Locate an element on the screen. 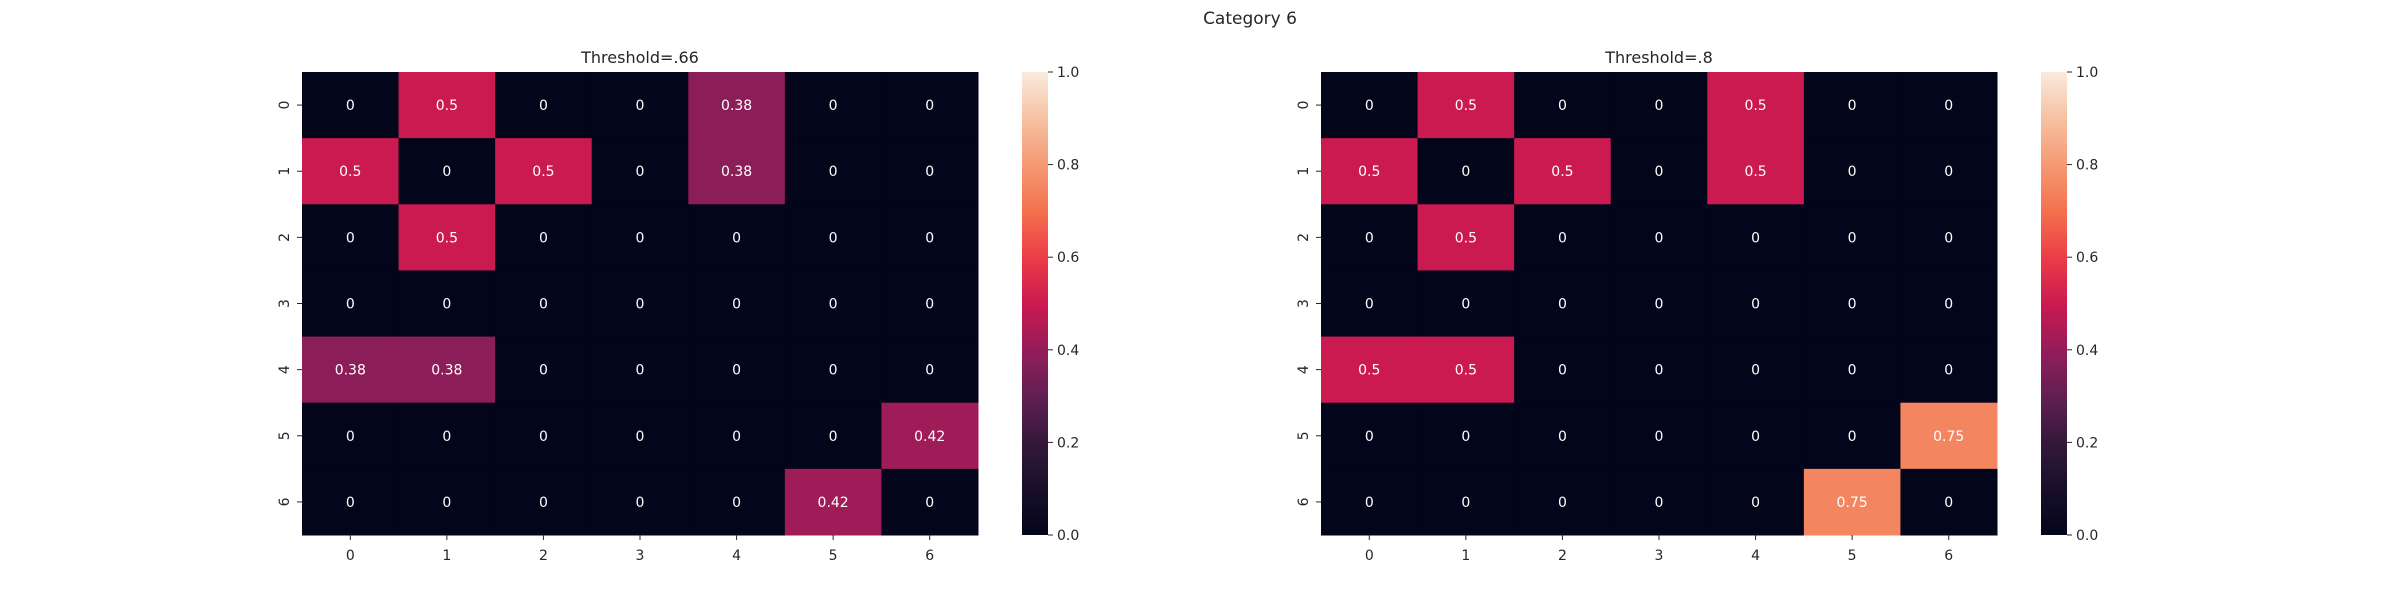 This screenshot has width=2400, height=604. y-tick-label: 1 is located at coordinates (285, 171).